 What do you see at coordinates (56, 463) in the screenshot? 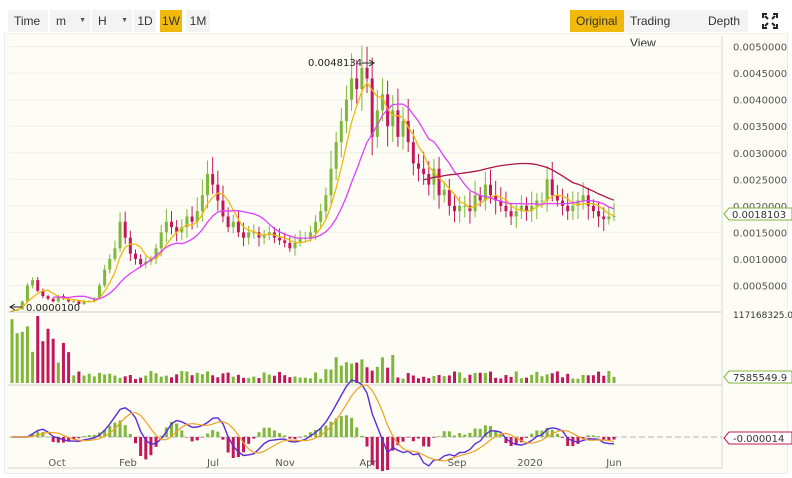
I see `time-axis-label: Oct` at bounding box center [56, 463].